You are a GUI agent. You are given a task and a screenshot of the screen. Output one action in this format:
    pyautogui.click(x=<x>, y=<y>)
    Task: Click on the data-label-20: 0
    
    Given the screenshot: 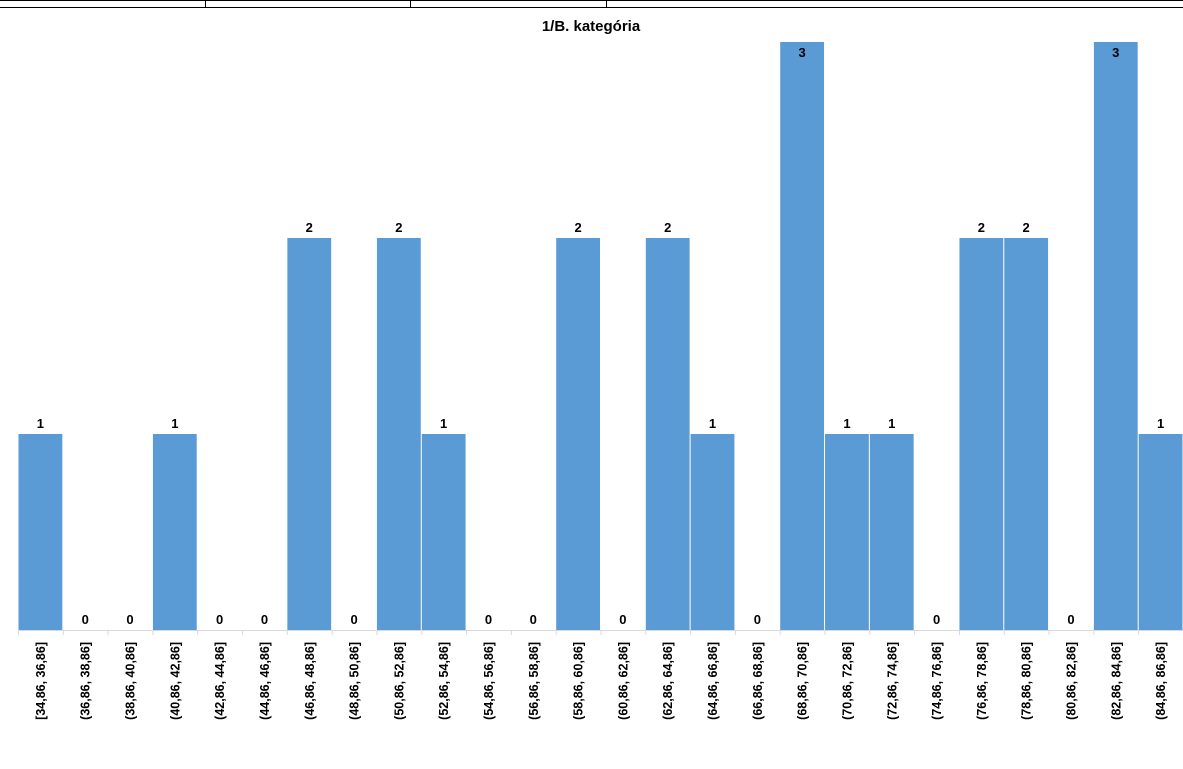 What is the action you would take?
    pyautogui.click(x=936, y=619)
    